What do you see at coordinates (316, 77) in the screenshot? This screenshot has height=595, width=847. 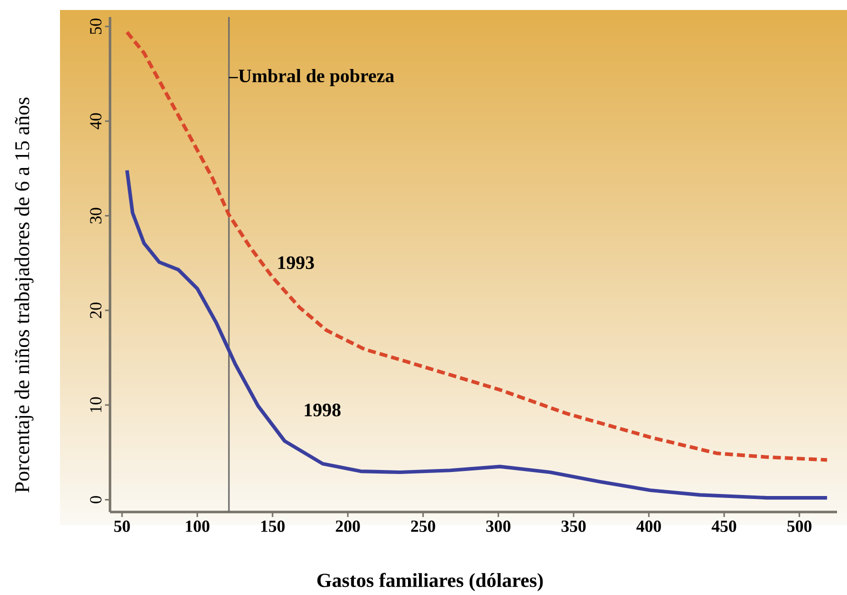 I see `ref-line-label: Umbral de pobreza` at bounding box center [316, 77].